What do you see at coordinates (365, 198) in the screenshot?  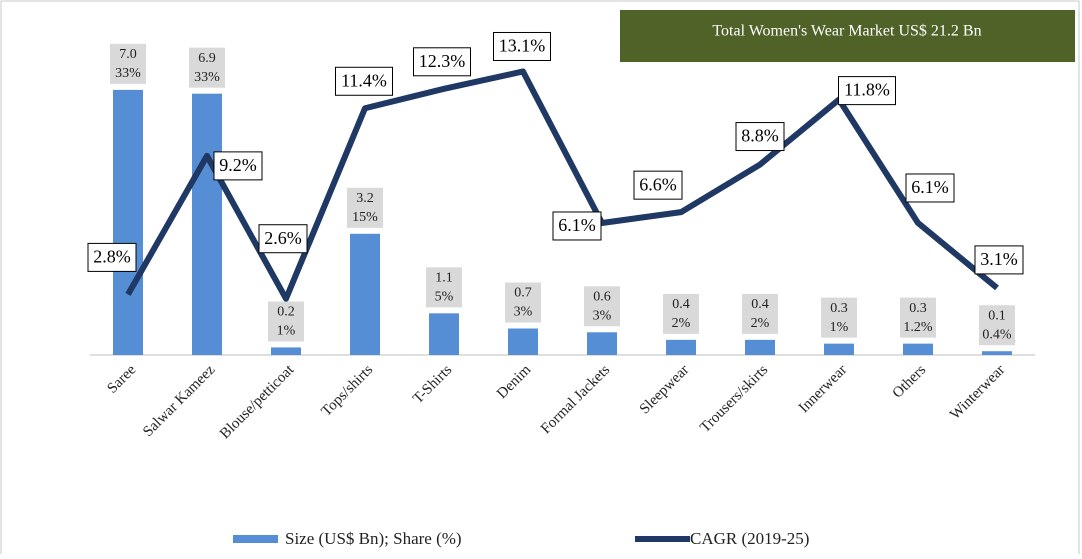 I see `bar-value-label: 3.2` at bounding box center [365, 198].